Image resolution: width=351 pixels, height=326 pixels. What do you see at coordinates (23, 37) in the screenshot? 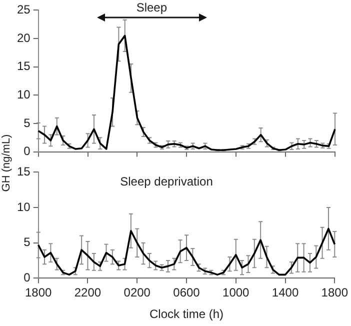
I see `y-tick-label: 20` at bounding box center [23, 37].